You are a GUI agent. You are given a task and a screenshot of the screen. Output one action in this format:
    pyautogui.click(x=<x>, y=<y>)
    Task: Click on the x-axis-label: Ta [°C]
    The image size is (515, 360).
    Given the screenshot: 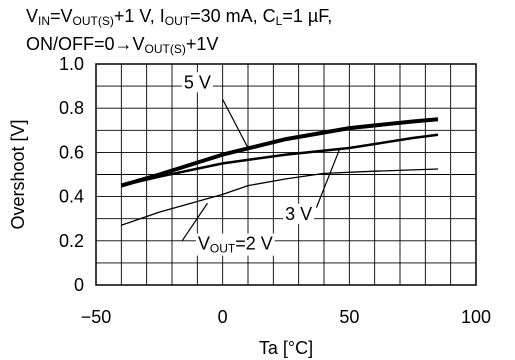 What is the action you would take?
    pyautogui.click(x=286, y=348)
    